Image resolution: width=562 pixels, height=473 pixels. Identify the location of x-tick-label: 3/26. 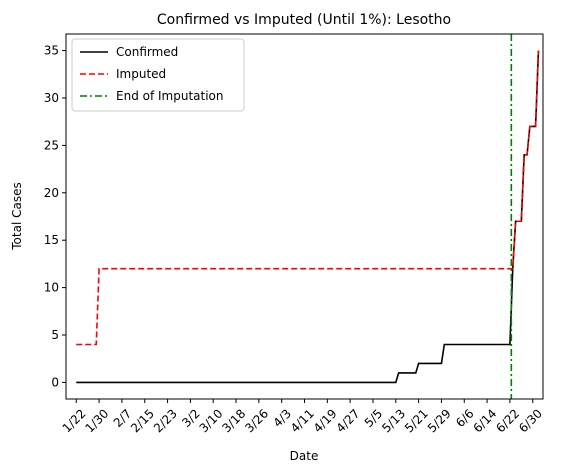
(256, 420).